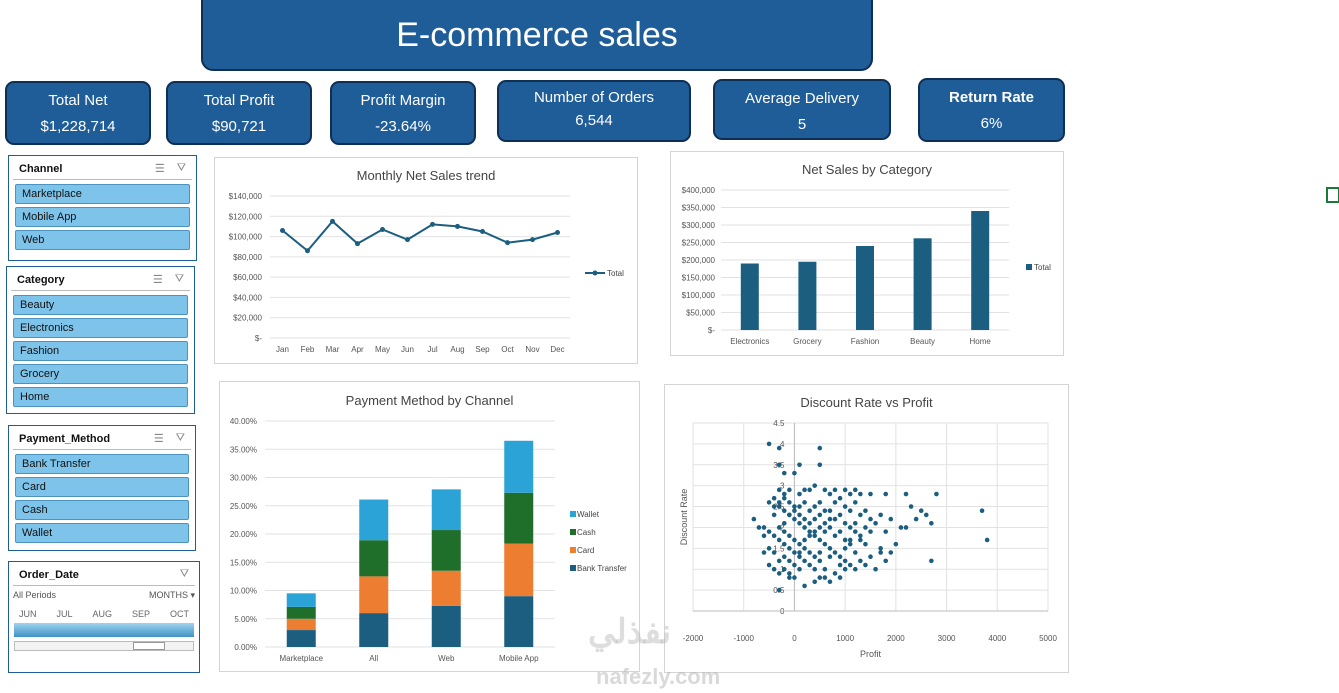  Describe the element at coordinates (871, 654) in the screenshot. I see `x-axis-title: Profit` at that location.